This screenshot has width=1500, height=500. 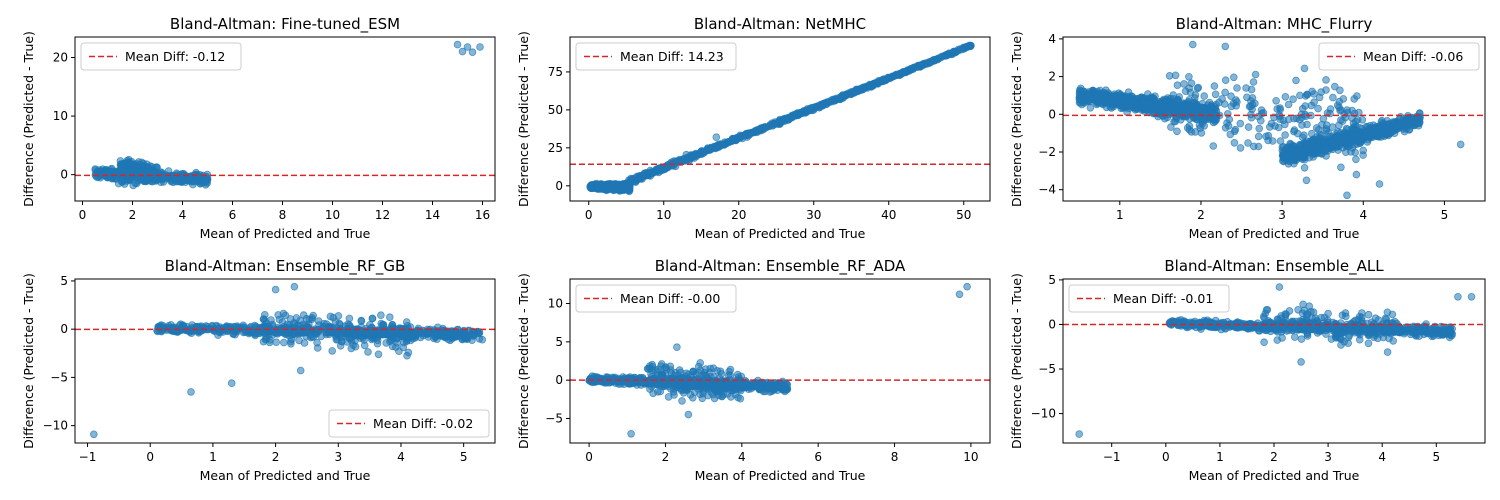 I want to click on x-tick-label: 8, so click(x=283, y=215).